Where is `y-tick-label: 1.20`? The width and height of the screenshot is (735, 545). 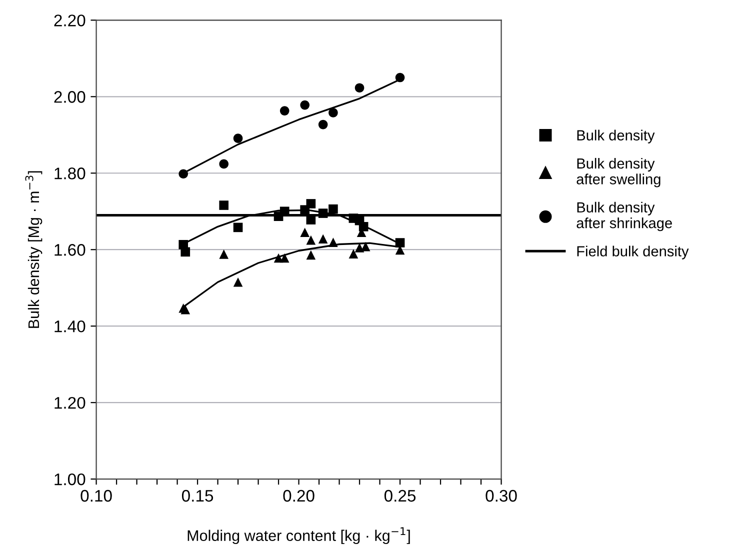 y-tick-label: 1.20 is located at coordinates (70, 402).